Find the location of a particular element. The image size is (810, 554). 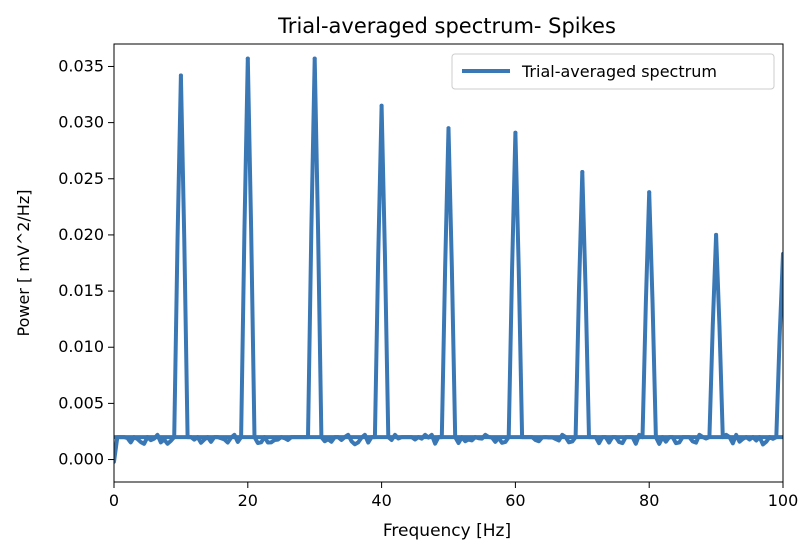

y-tick-label: 0.025 is located at coordinates (81, 178).